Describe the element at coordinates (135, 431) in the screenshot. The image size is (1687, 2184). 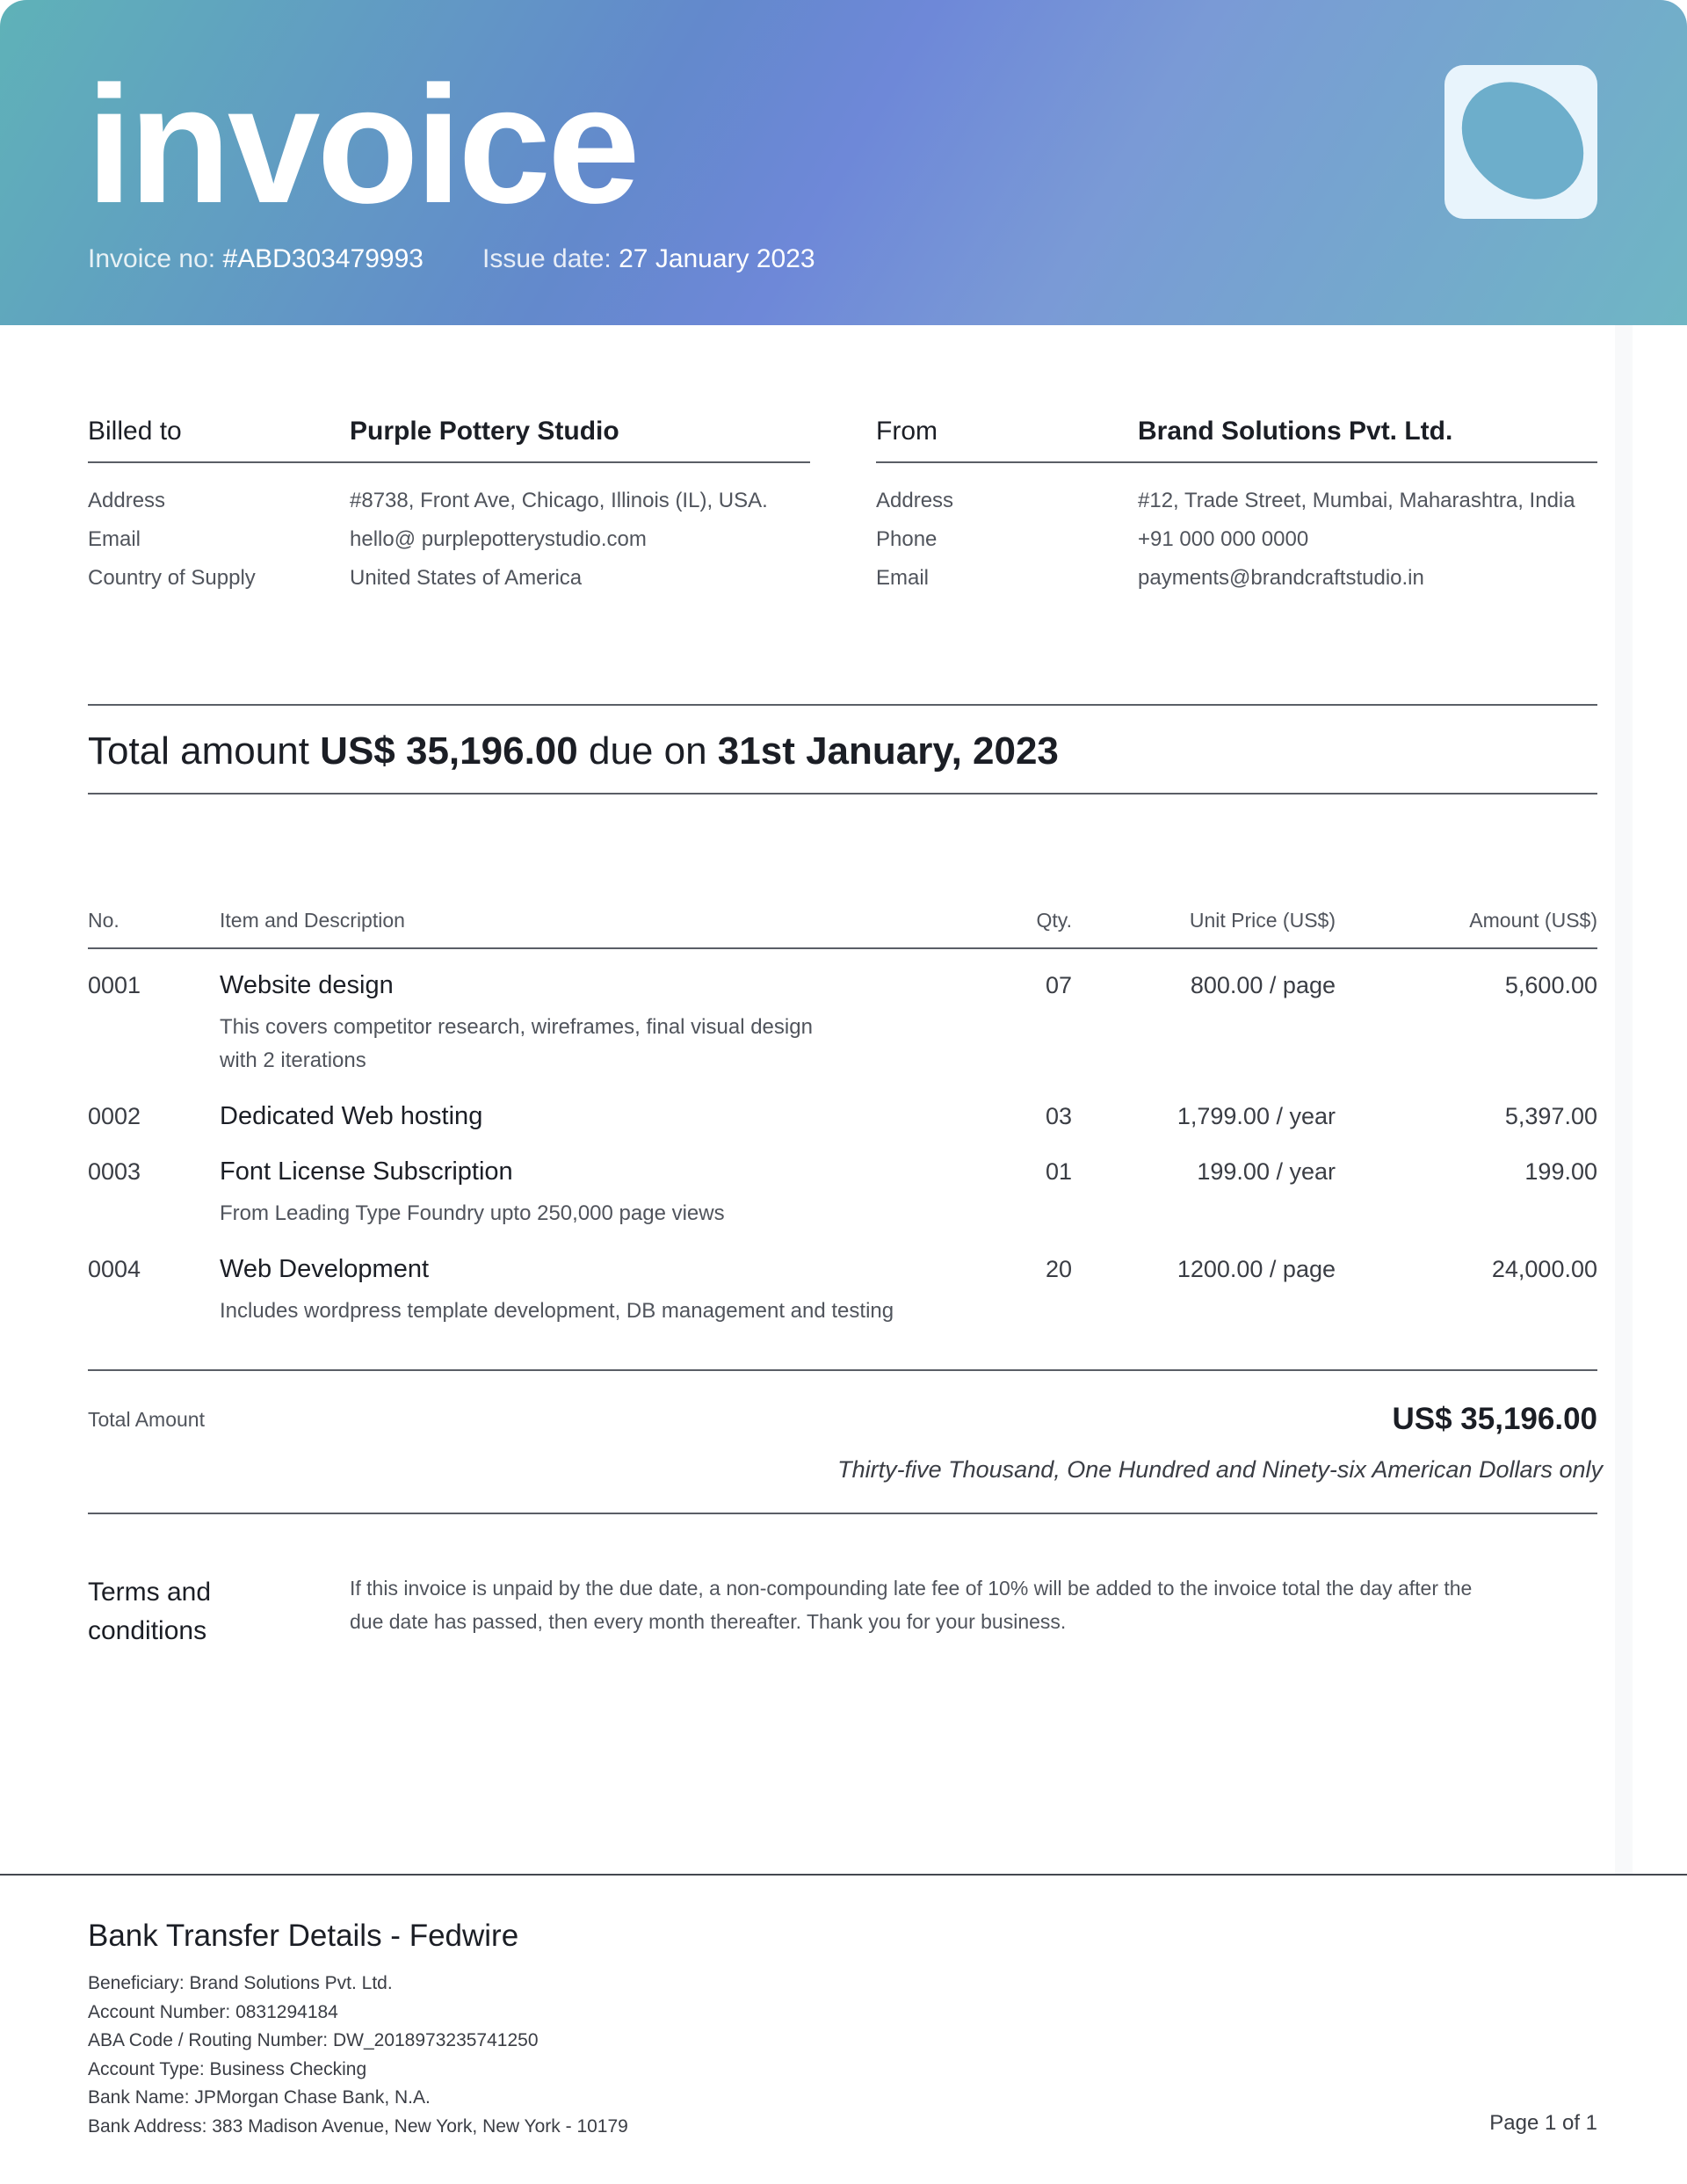
I see `billed-to-heading: Billed to` at that location.